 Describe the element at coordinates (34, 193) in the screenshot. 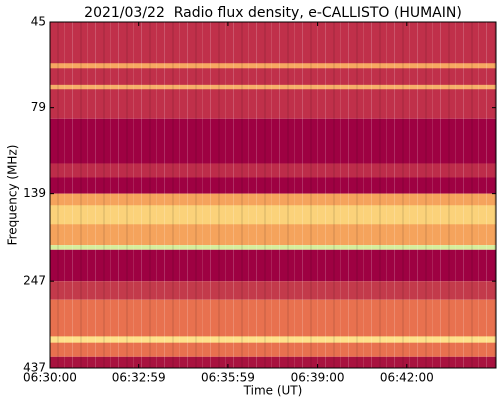

I see `y-tick-label: 139` at that location.